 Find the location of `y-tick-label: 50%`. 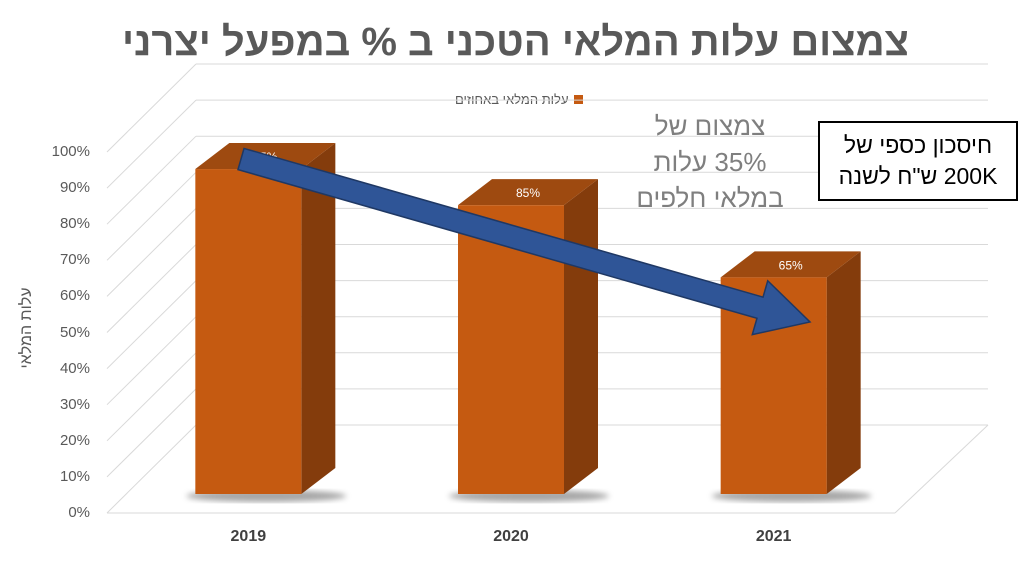

y-tick-label: 50% is located at coordinates (74, 332).